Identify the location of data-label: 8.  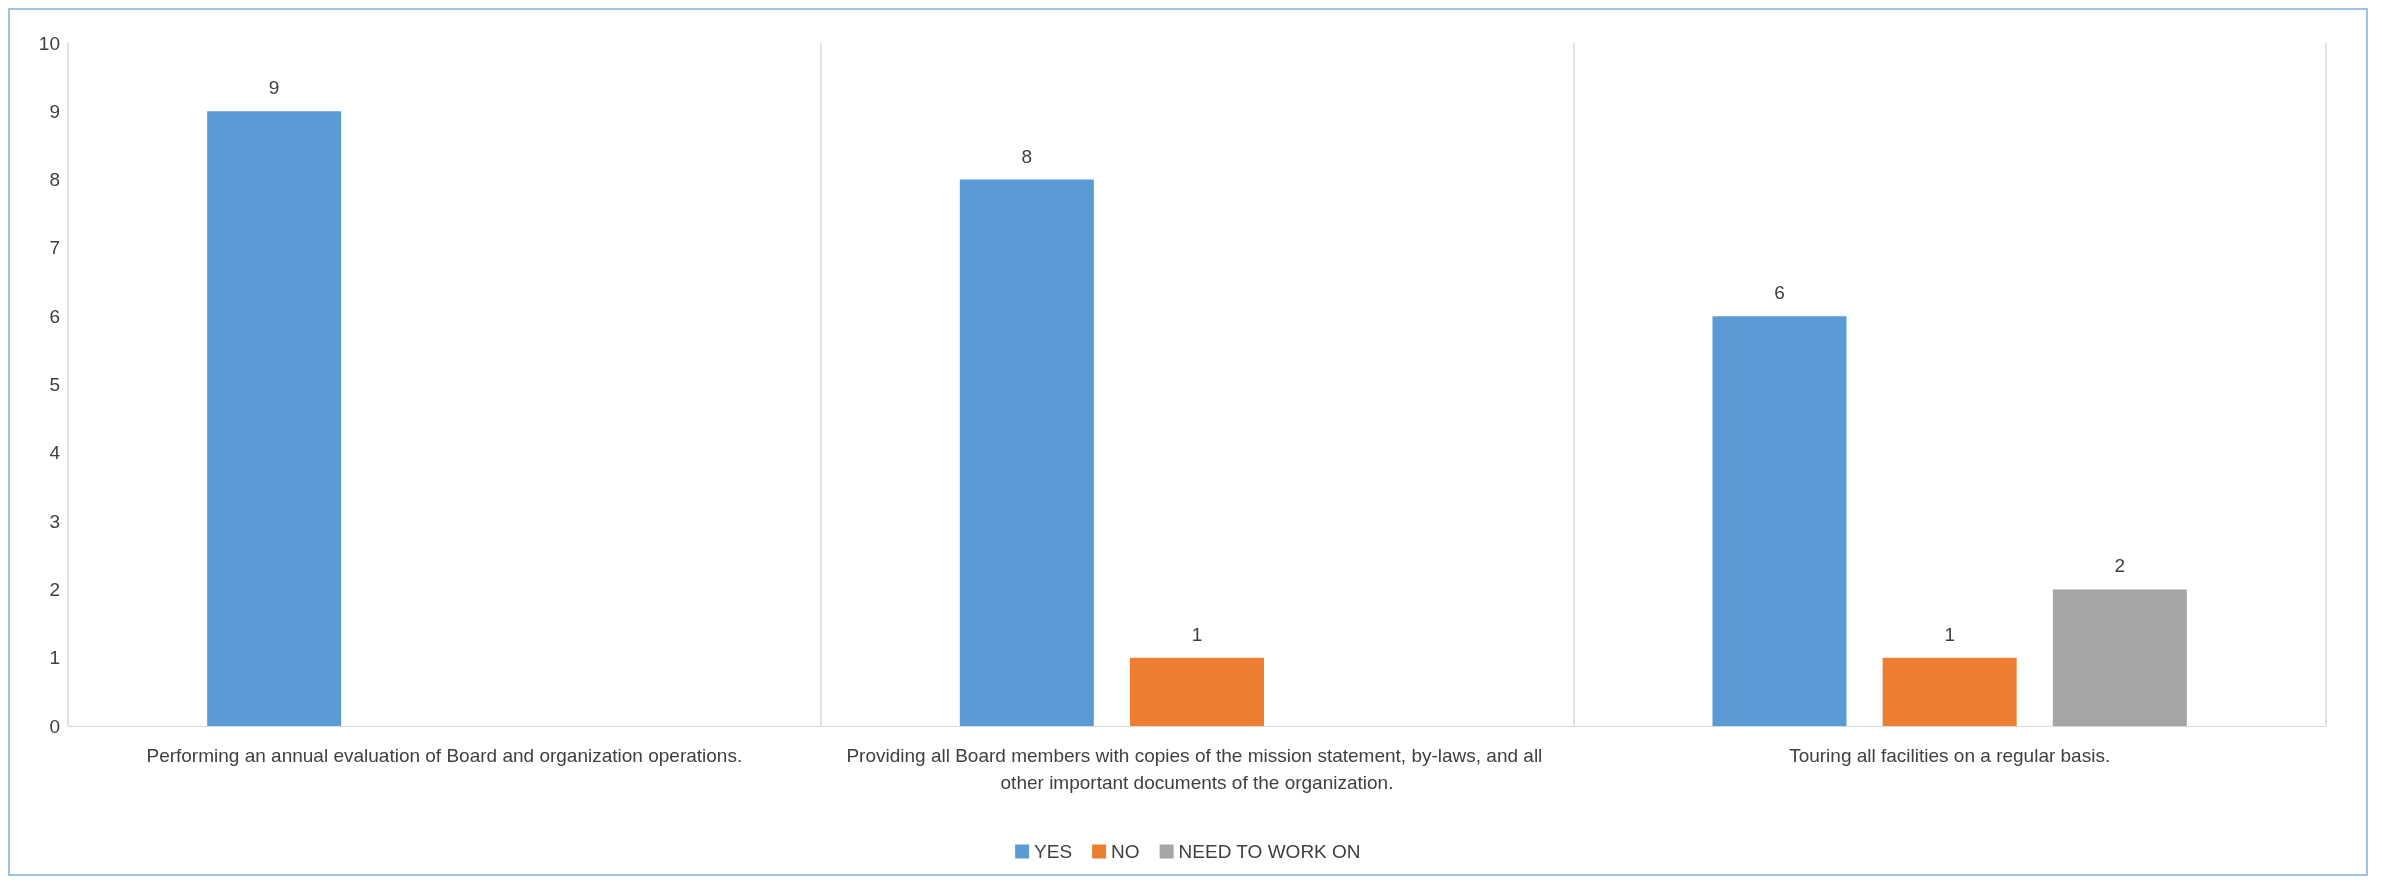
(1027, 156).